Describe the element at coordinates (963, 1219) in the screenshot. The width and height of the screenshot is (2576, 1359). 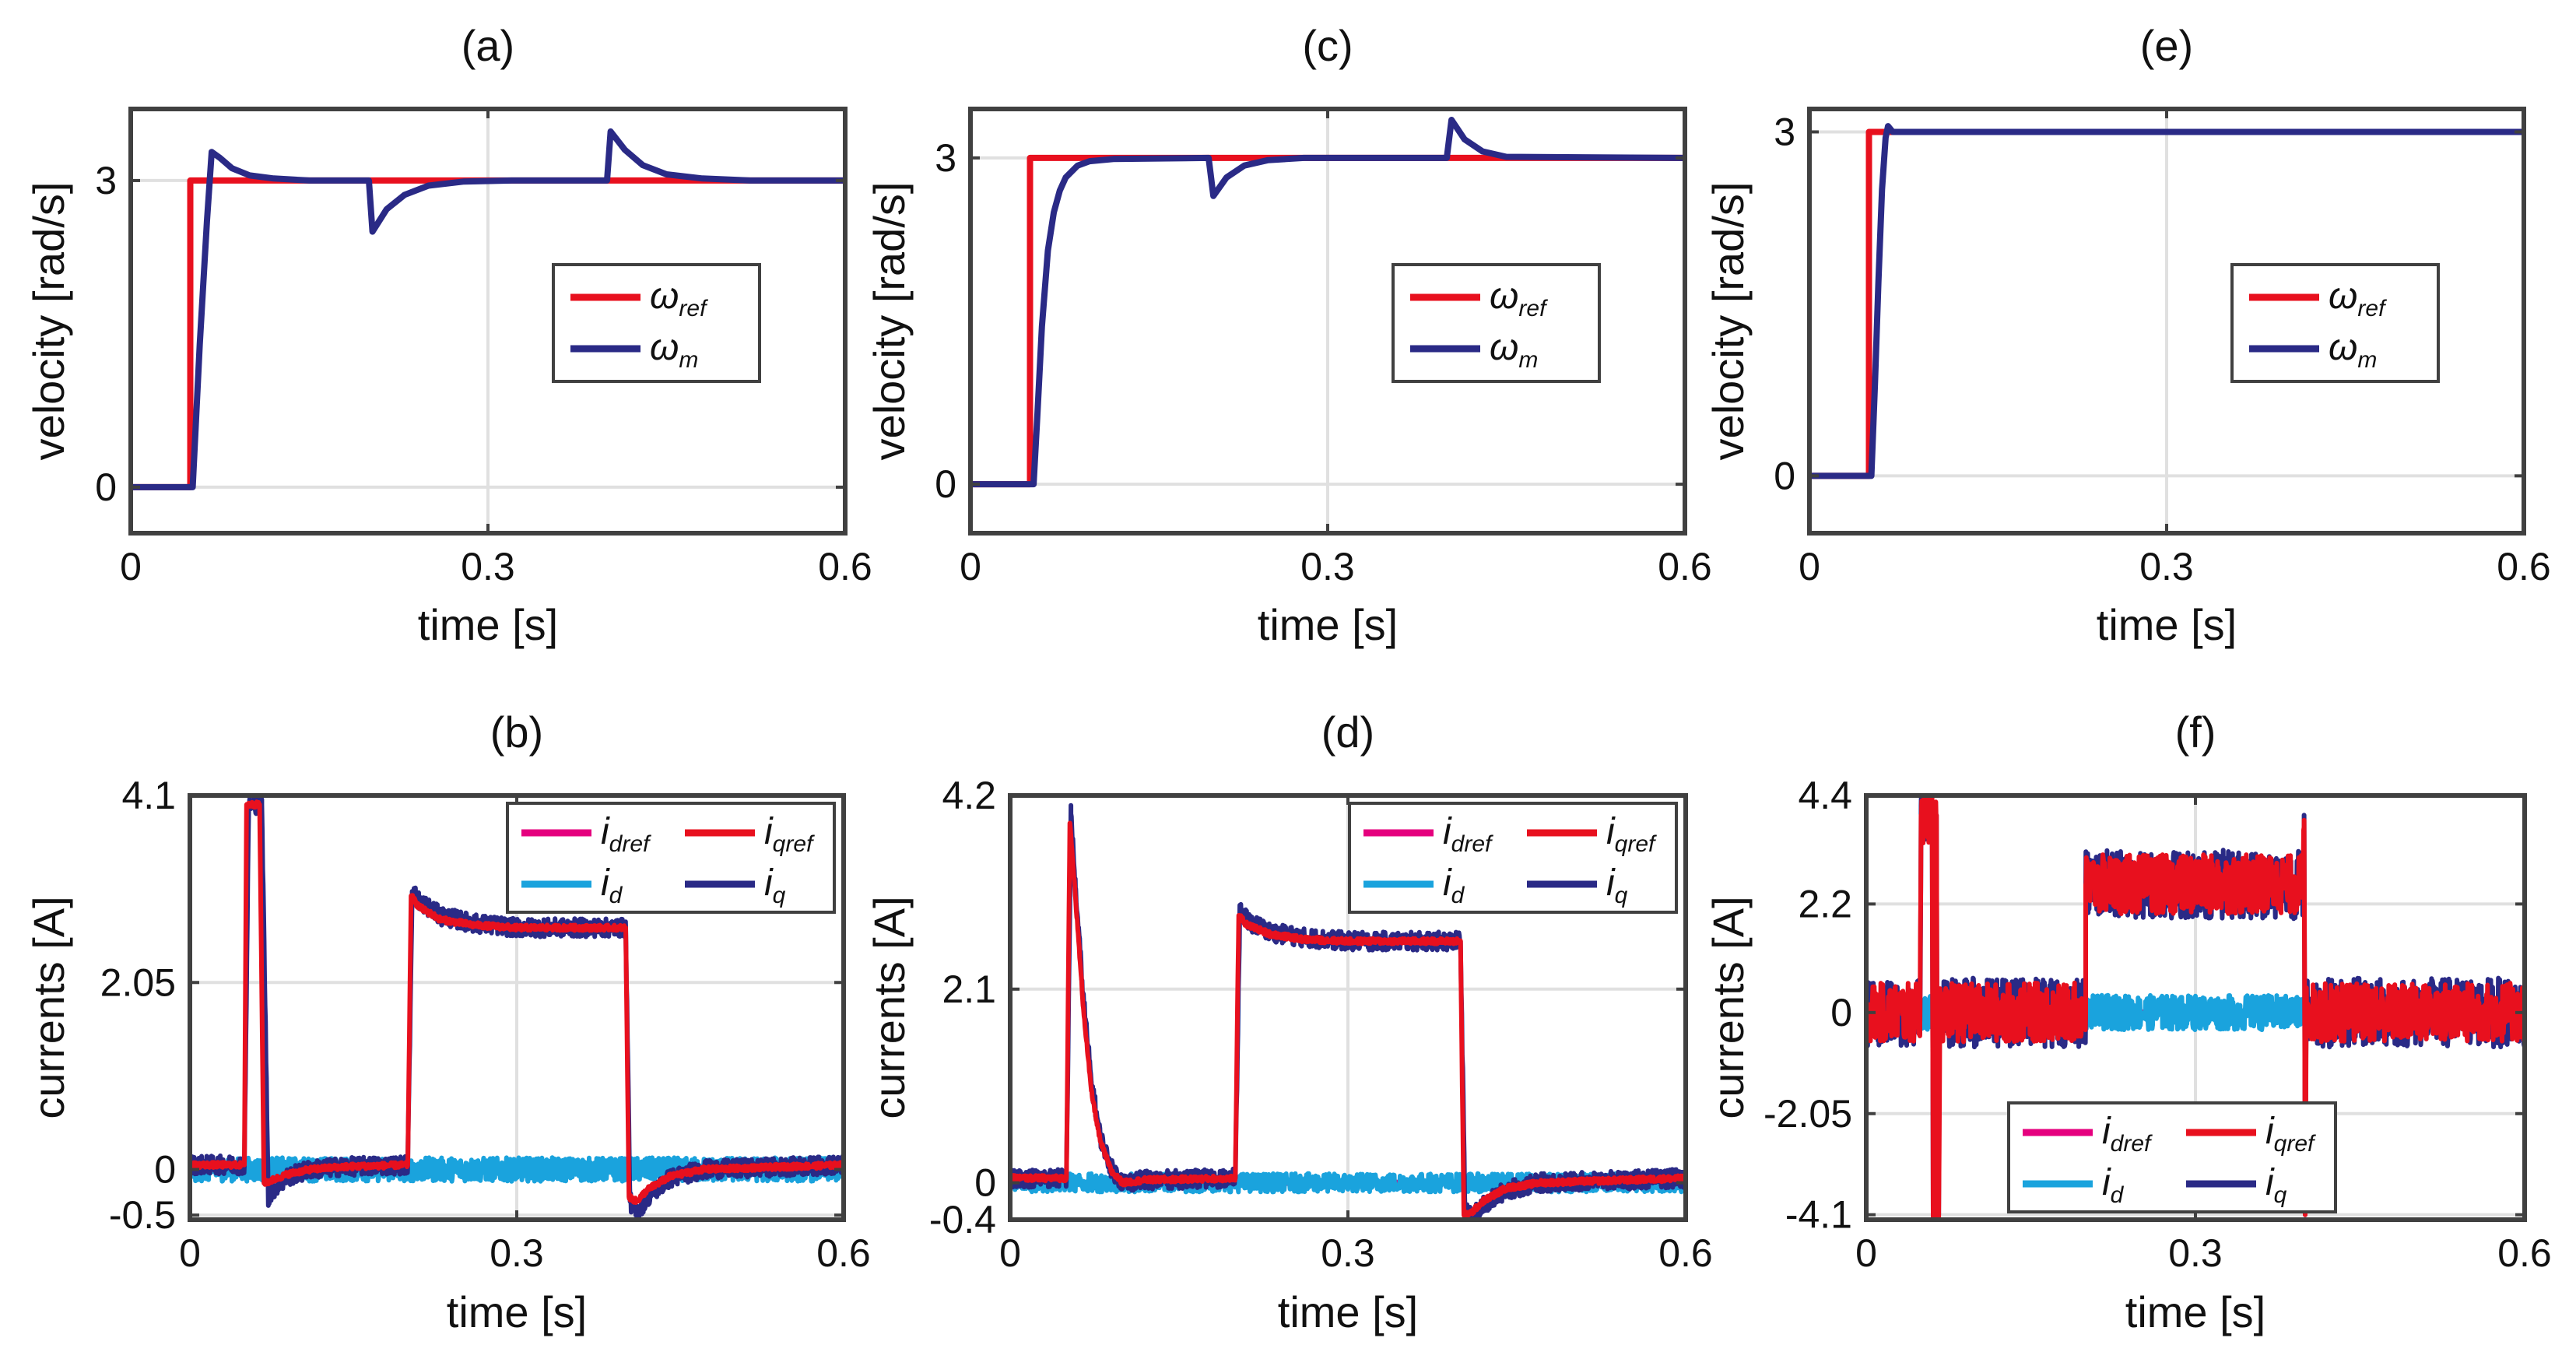
I see `y-tick-label: -0.4` at that location.